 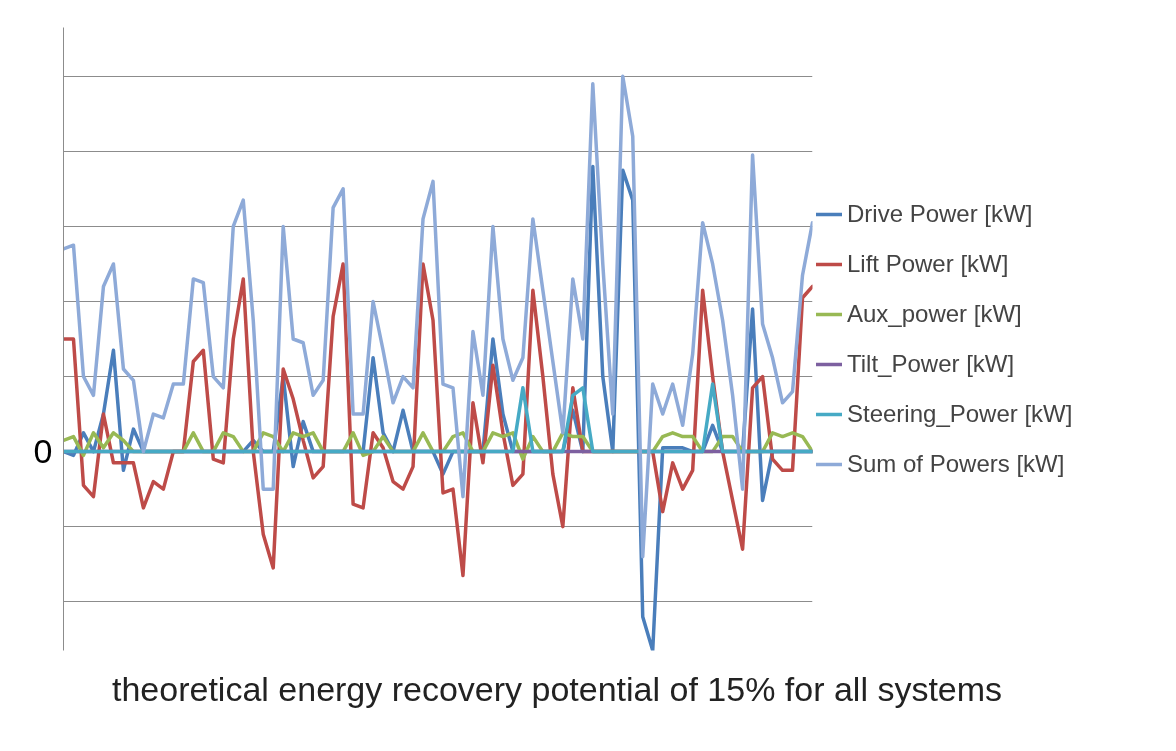 I want to click on text: 0, so click(x=43, y=451).